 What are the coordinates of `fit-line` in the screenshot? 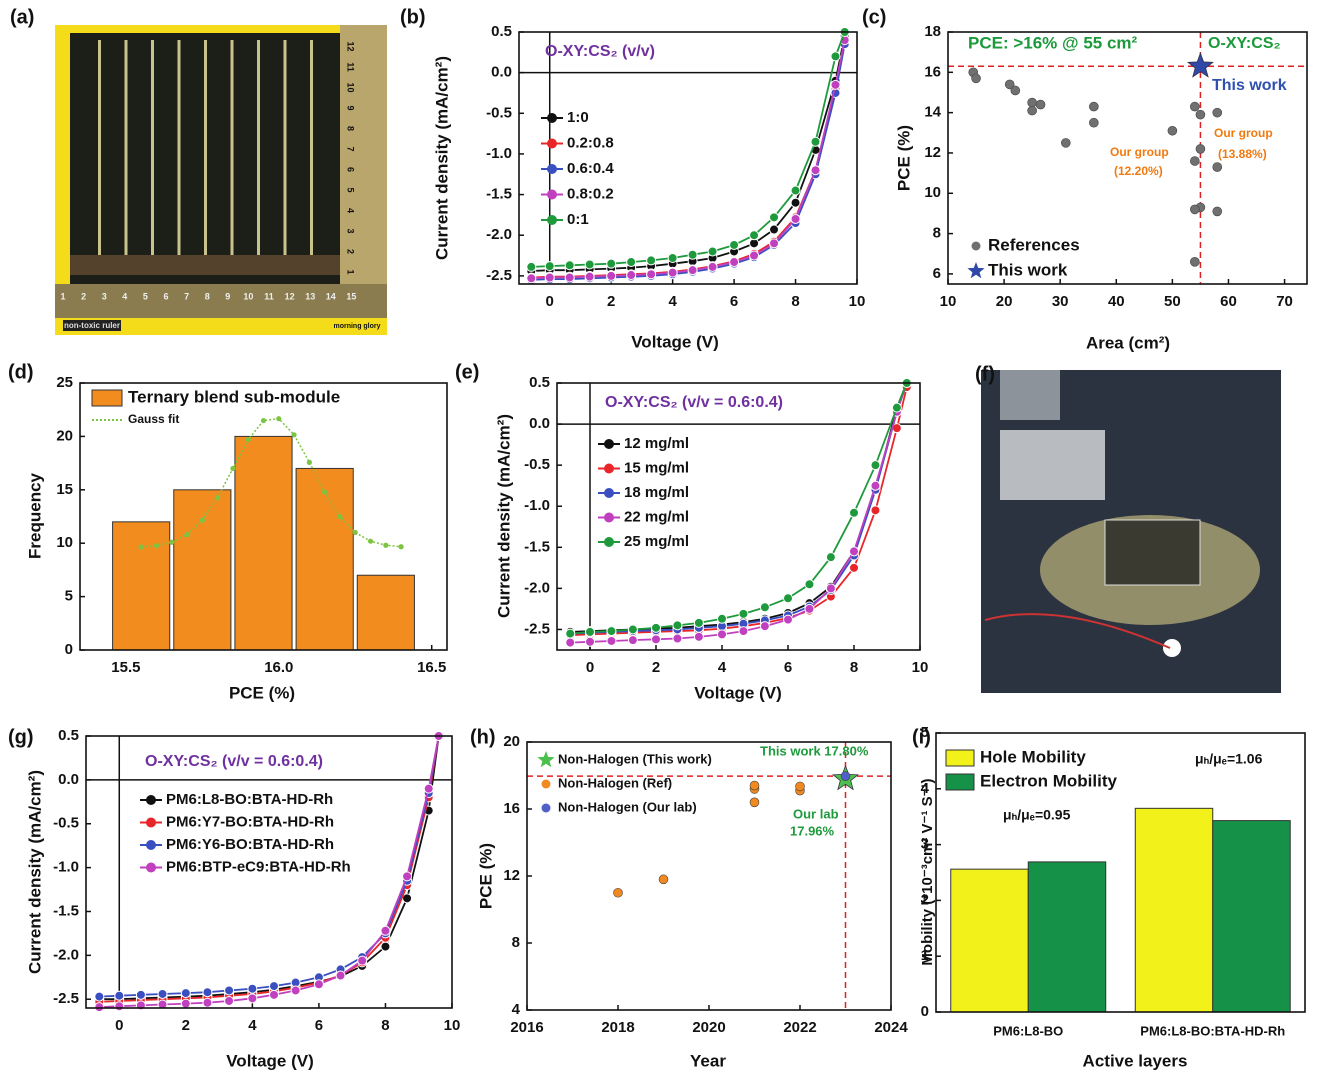 It's located at (271, 482).